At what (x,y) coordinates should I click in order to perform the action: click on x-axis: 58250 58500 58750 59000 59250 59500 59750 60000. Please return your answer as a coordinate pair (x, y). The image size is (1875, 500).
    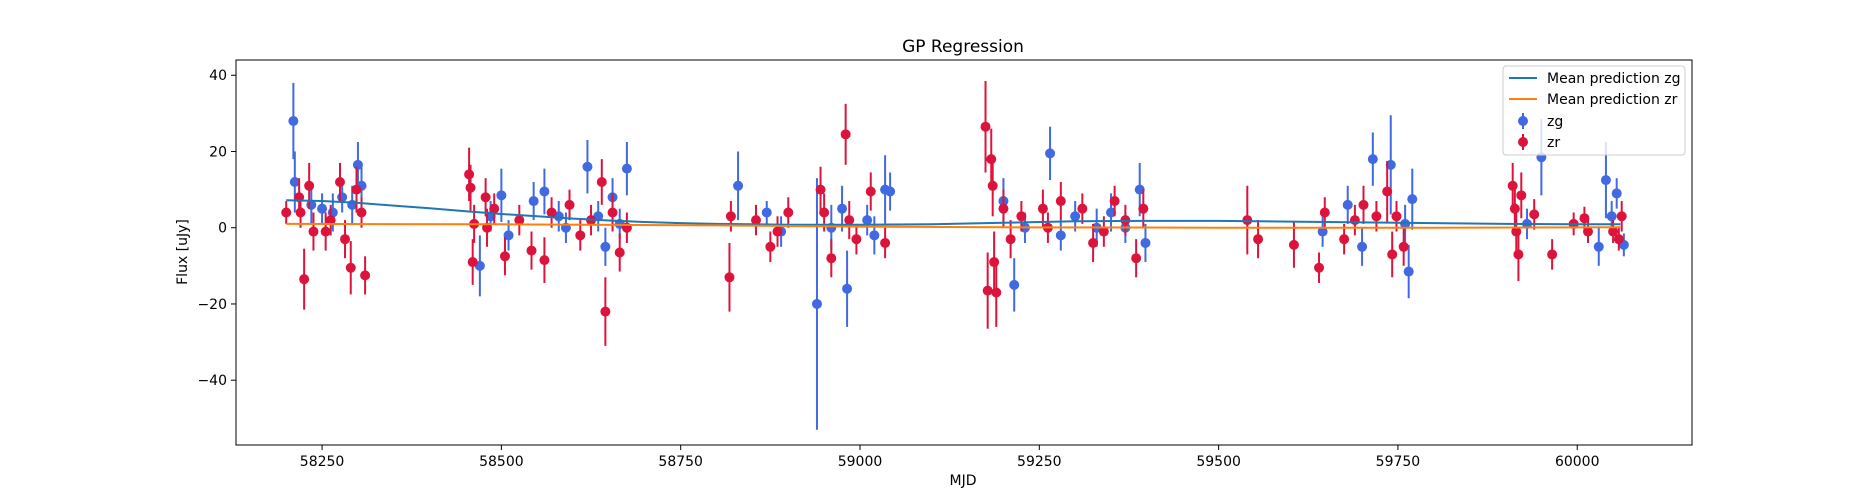
    Looking at the image, I should click on (950, 457).